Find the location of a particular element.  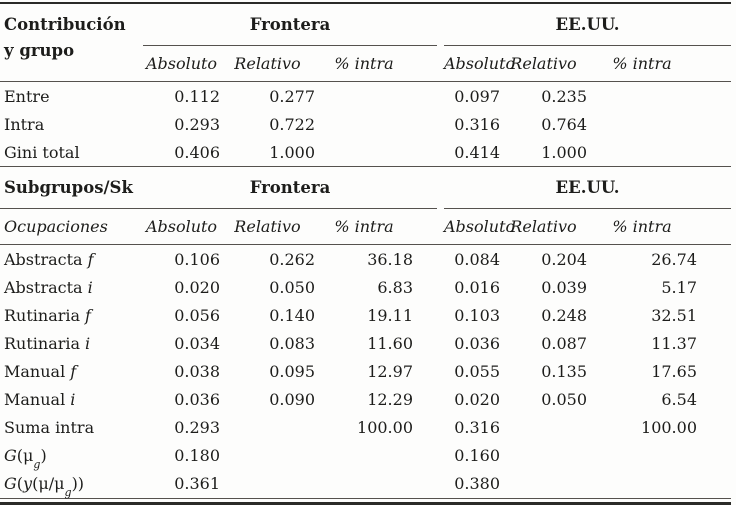

mu-ratio: (μ/μ is located at coordinates (48, 483).